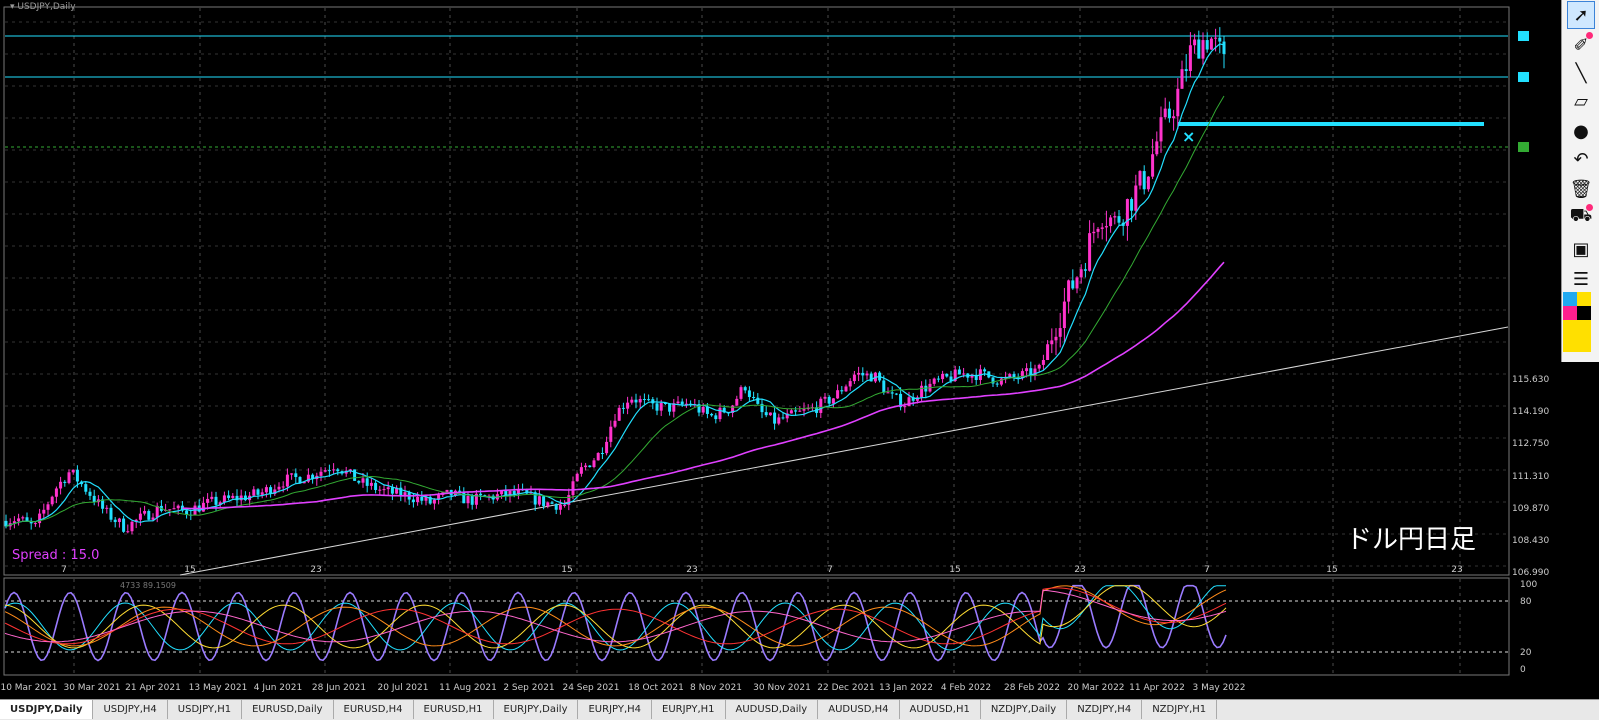 This screenshot has width=1599, height=720. What do you see at coordinates (615, 709) in the screenshot?
I see `chart-tab: EURJPY,H4` at bounding box center [615, 709].